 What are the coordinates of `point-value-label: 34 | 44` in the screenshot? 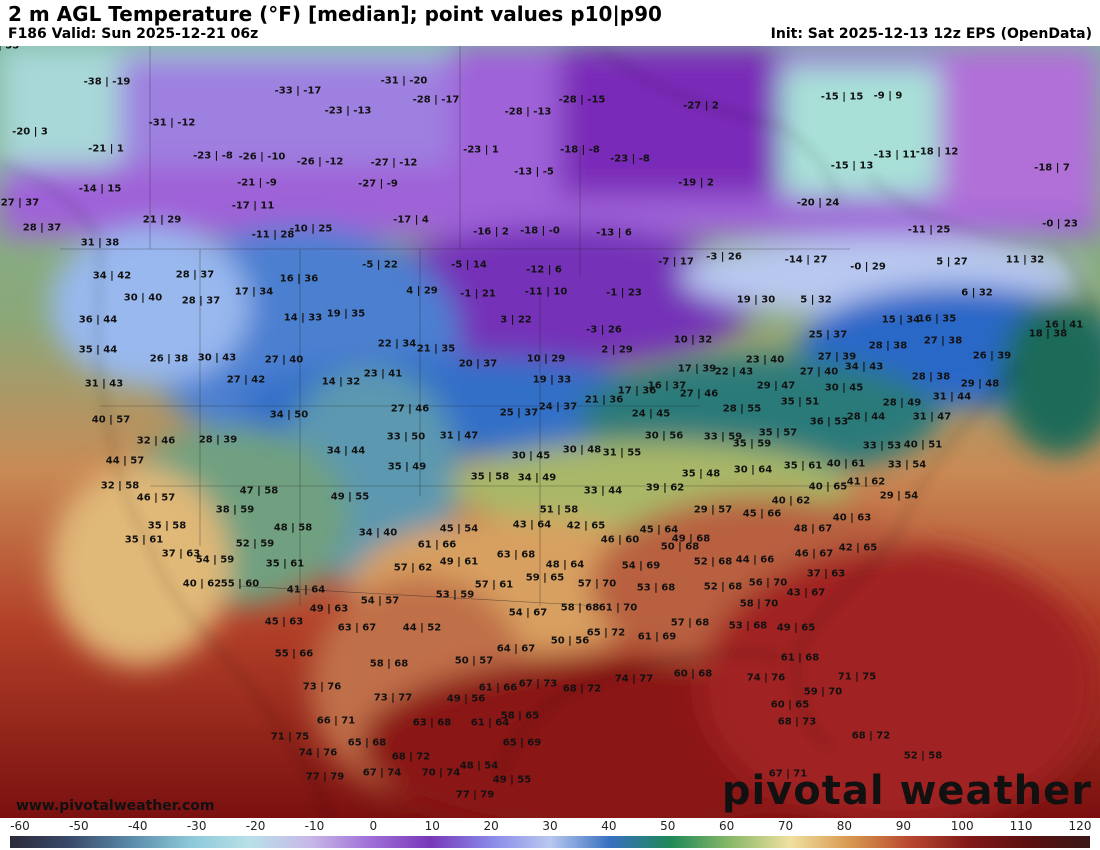 It's located at (346, 451).